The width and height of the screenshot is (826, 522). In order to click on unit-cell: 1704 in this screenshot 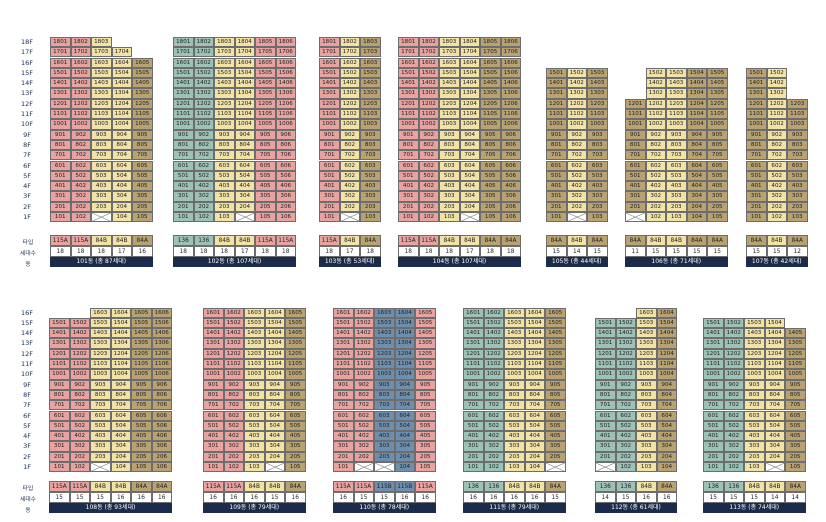, I will do `click(121, 52)`.